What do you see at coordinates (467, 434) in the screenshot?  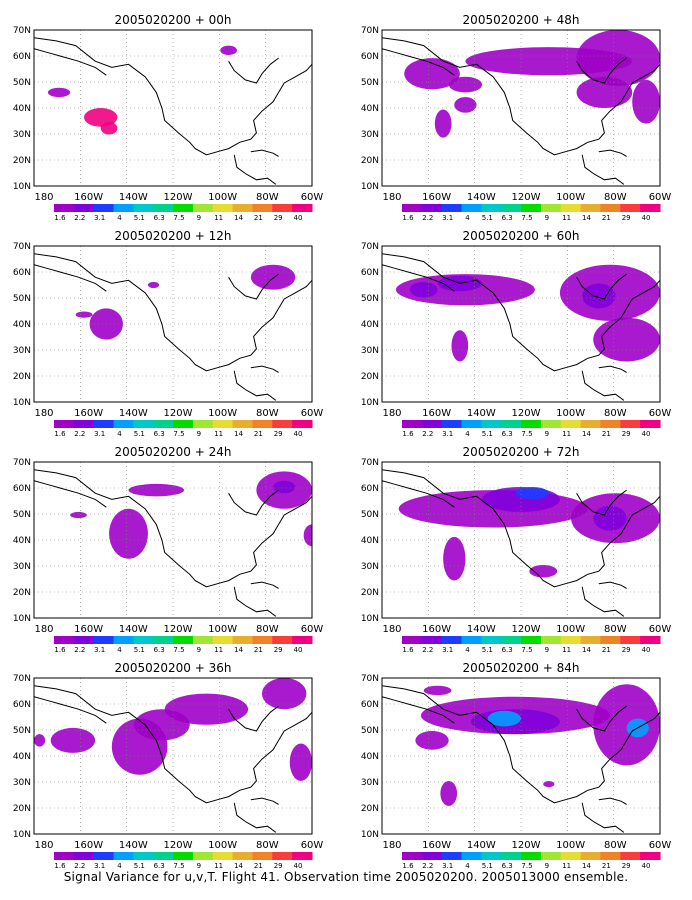 I see `colorbar-label: 4` at bounding box center [467, 434].